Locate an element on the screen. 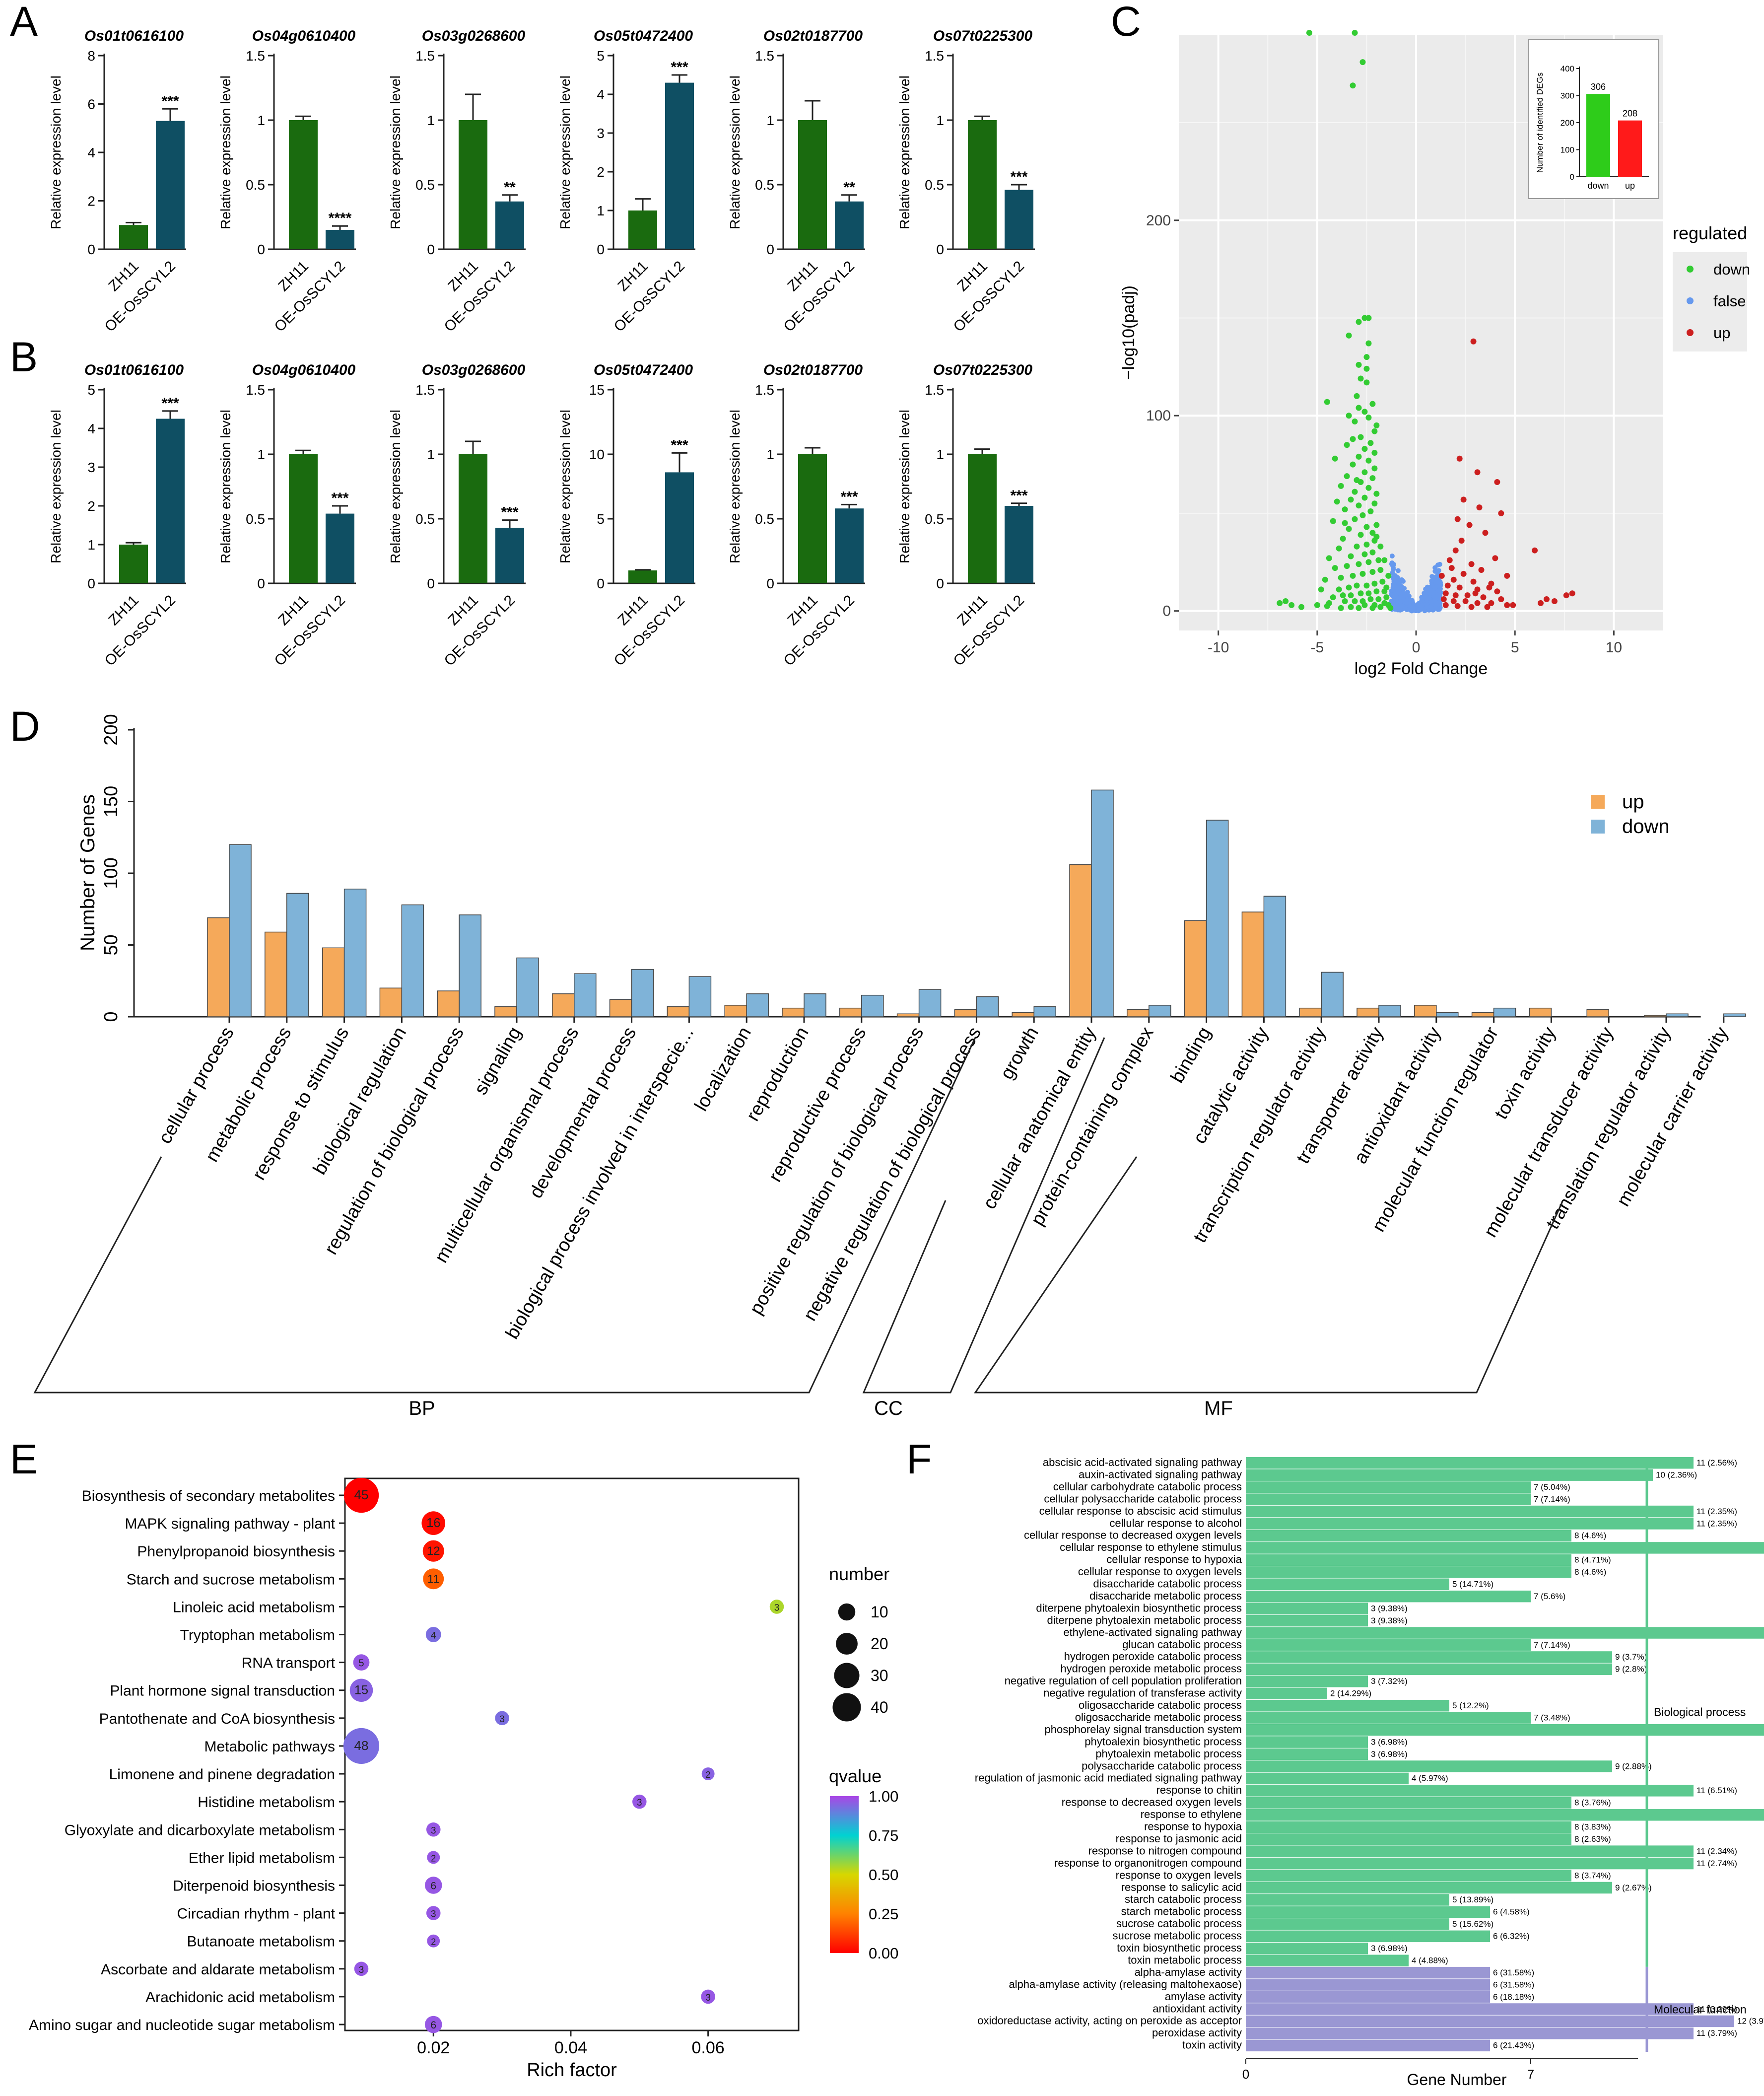 Image resolution: width=1764 pixels, height=2096 pixels. legend-swatch-down is located at coordinates (1598, 827).